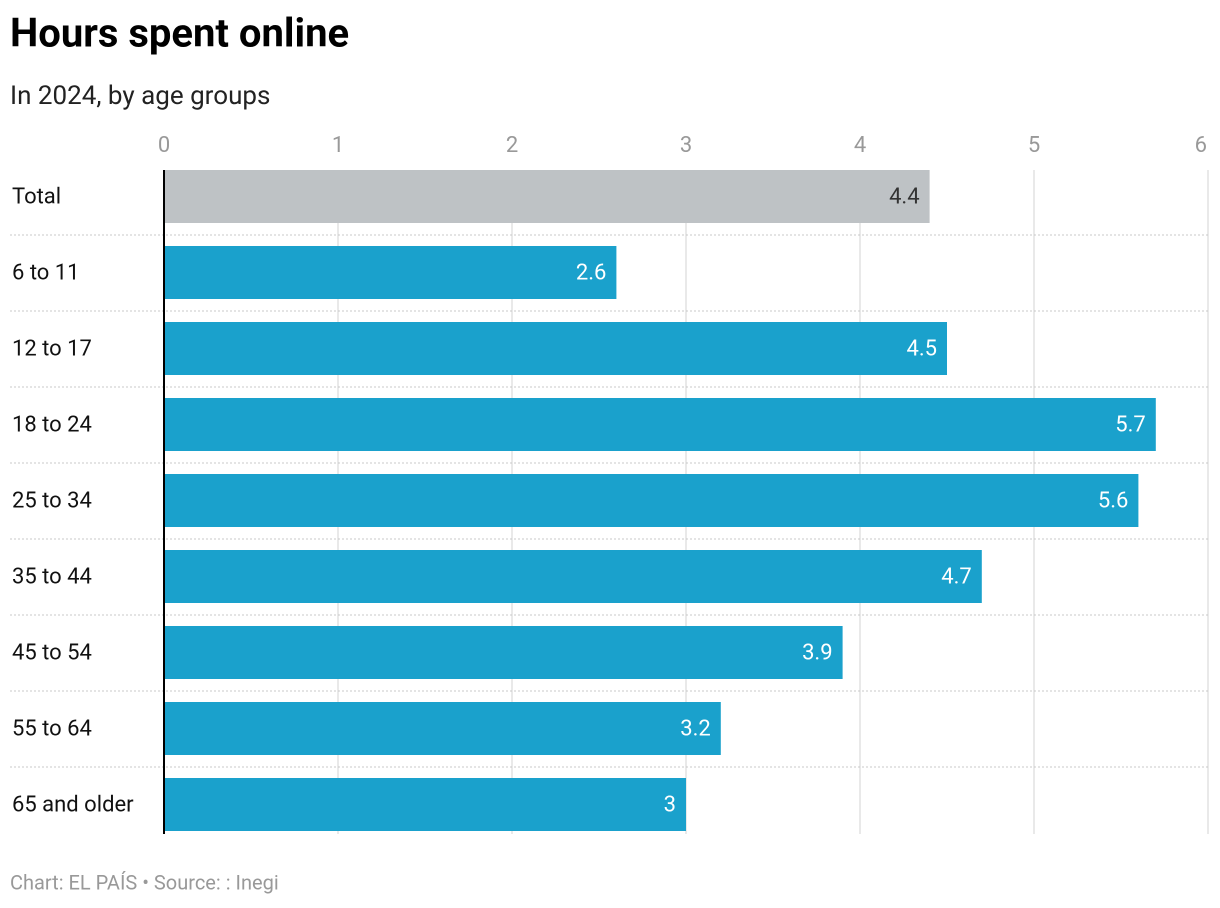  Describe the element at coordinates (686, 145) in the screenshot. I see `x-tick-label: 3` at that location.